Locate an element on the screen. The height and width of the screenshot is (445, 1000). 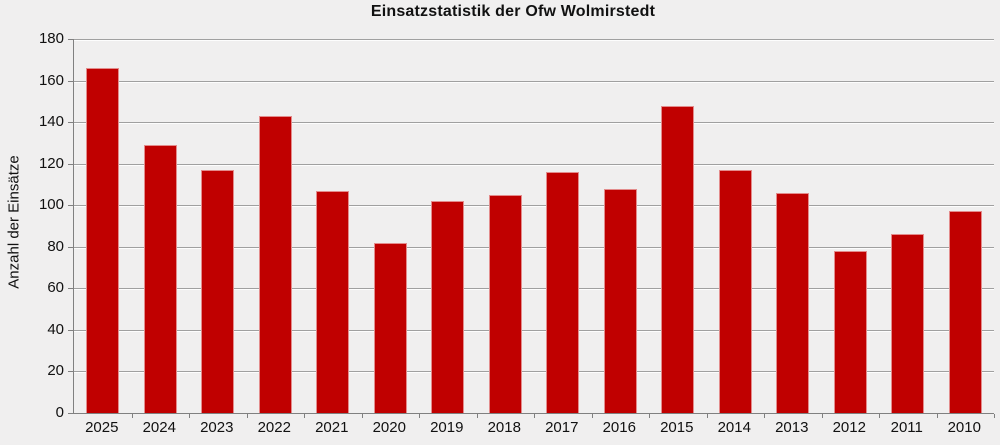
x-label-2012: 2012 is located at coordinates (849, 427).